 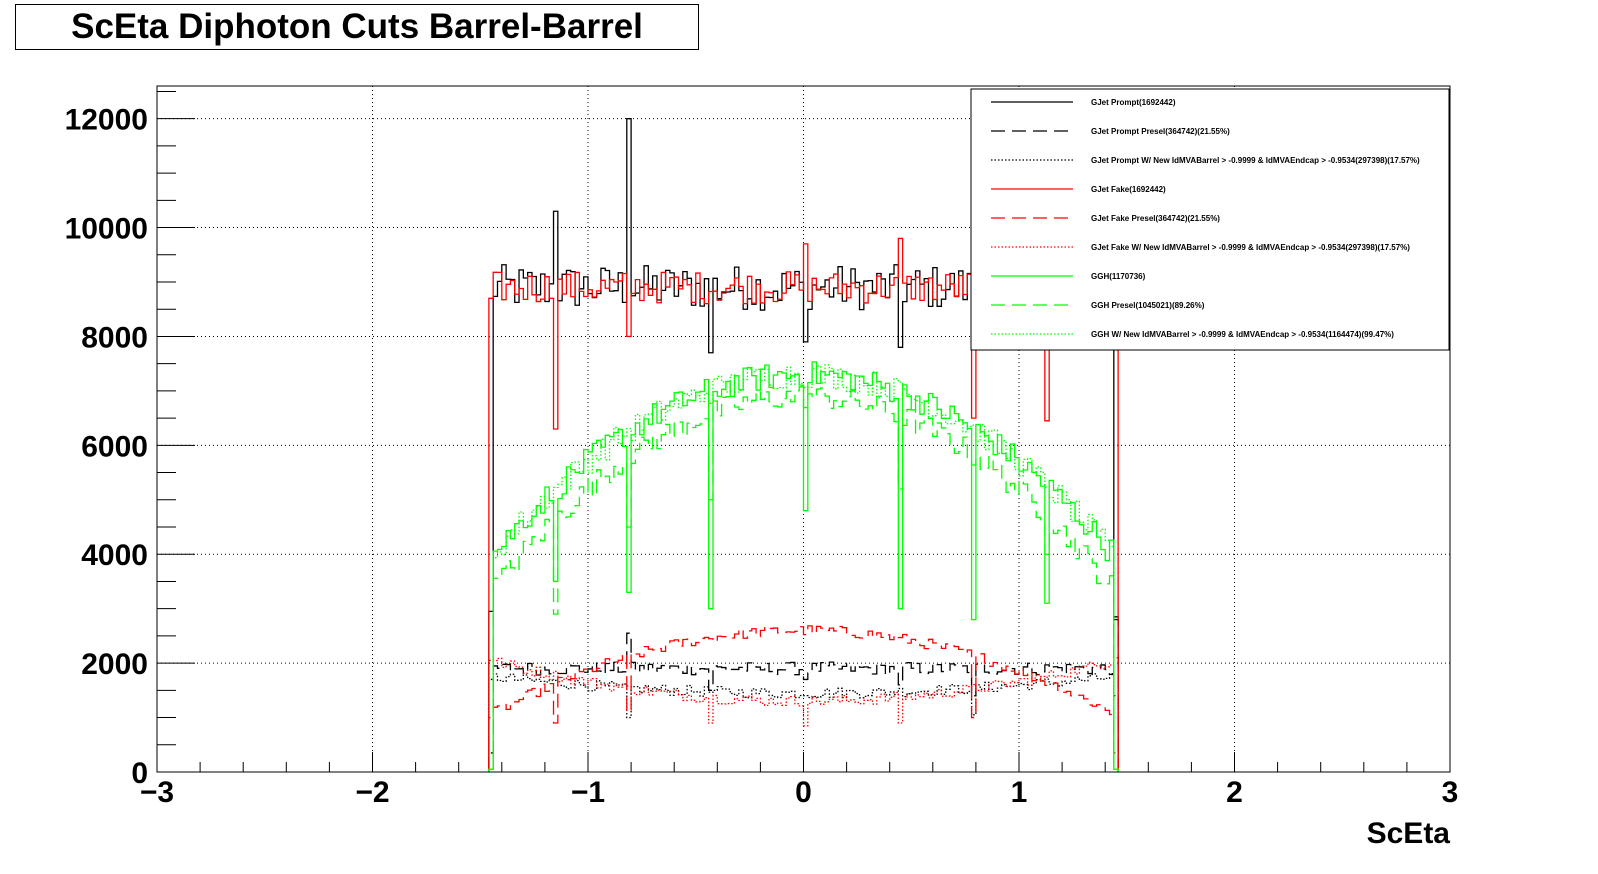 What do you see at coordinates (588, 792) in the screenshot?
I see `x-tick-label: −1` at bounding box center [588, 792].